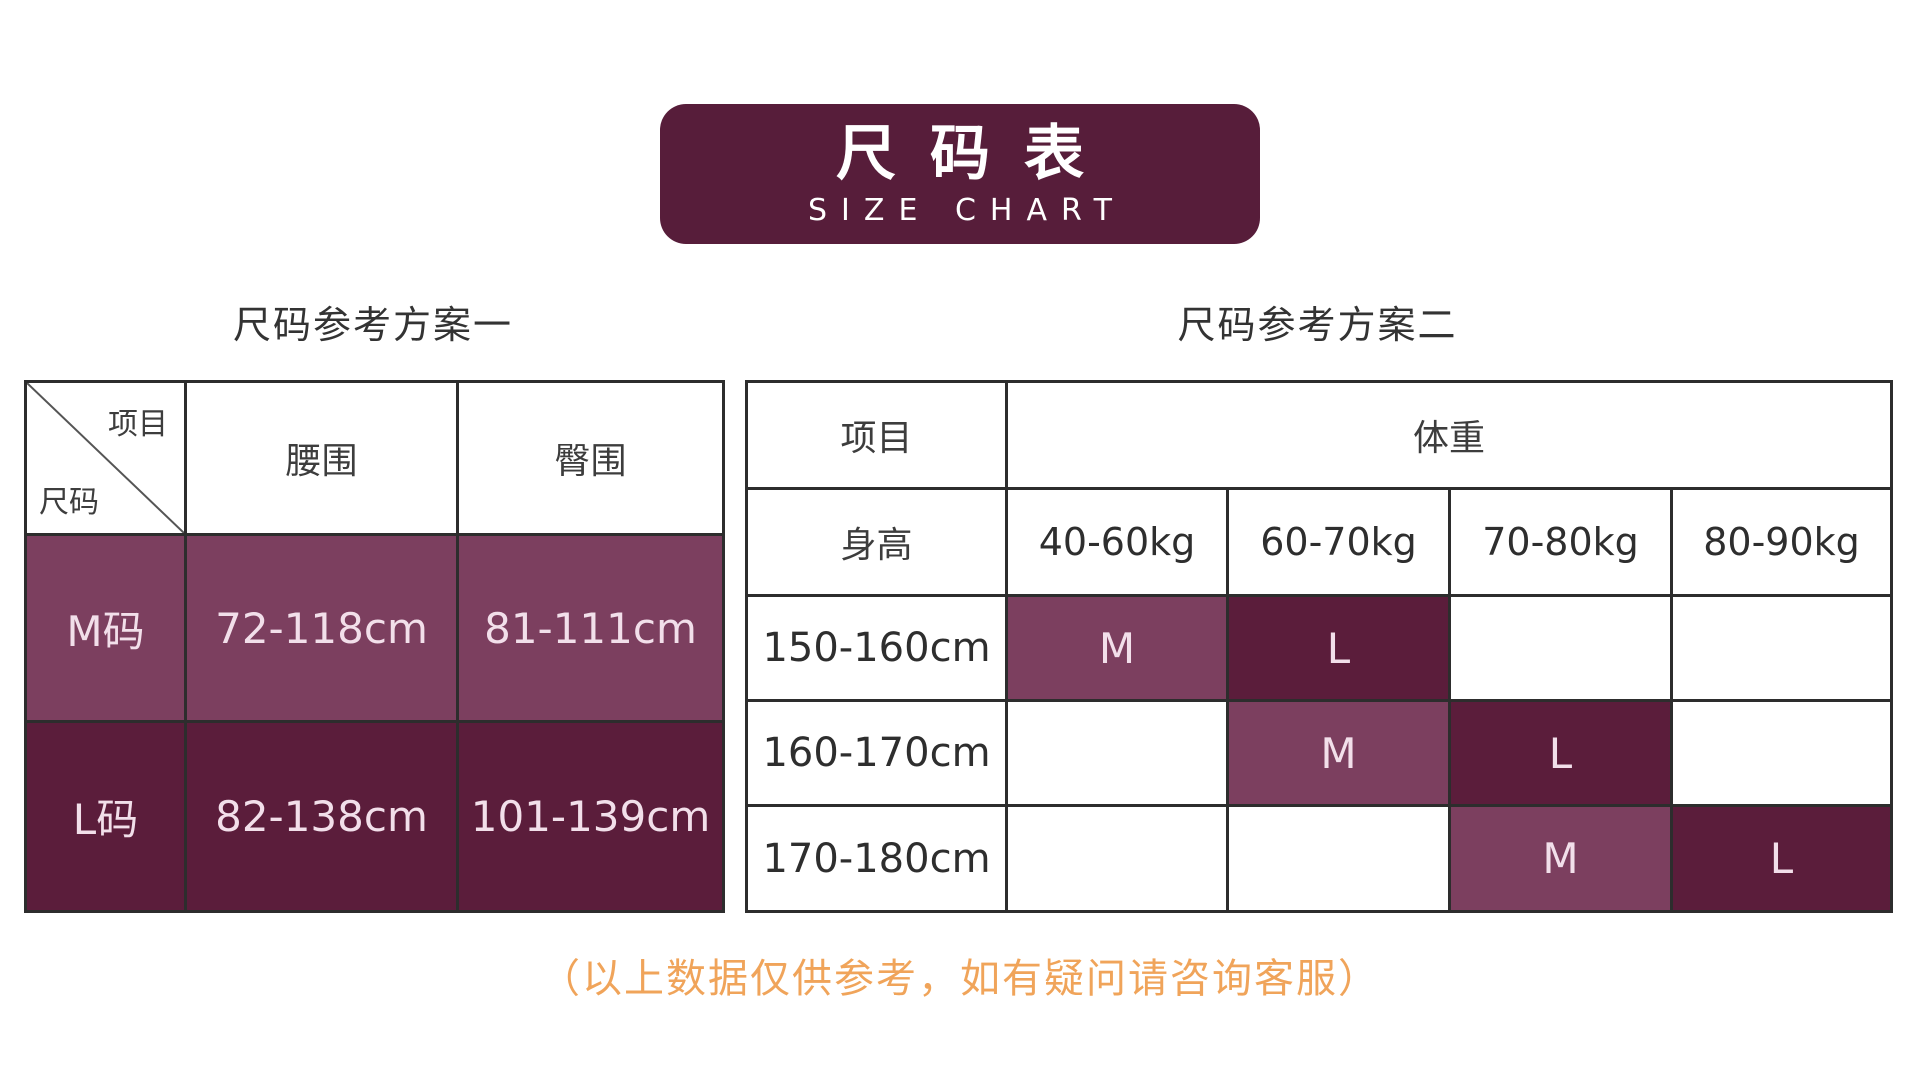 Image resolution: width=1920 pixels, height=1080 pixels. I want to click on hip-value-cell: 81-111cm, so click(590, 628).